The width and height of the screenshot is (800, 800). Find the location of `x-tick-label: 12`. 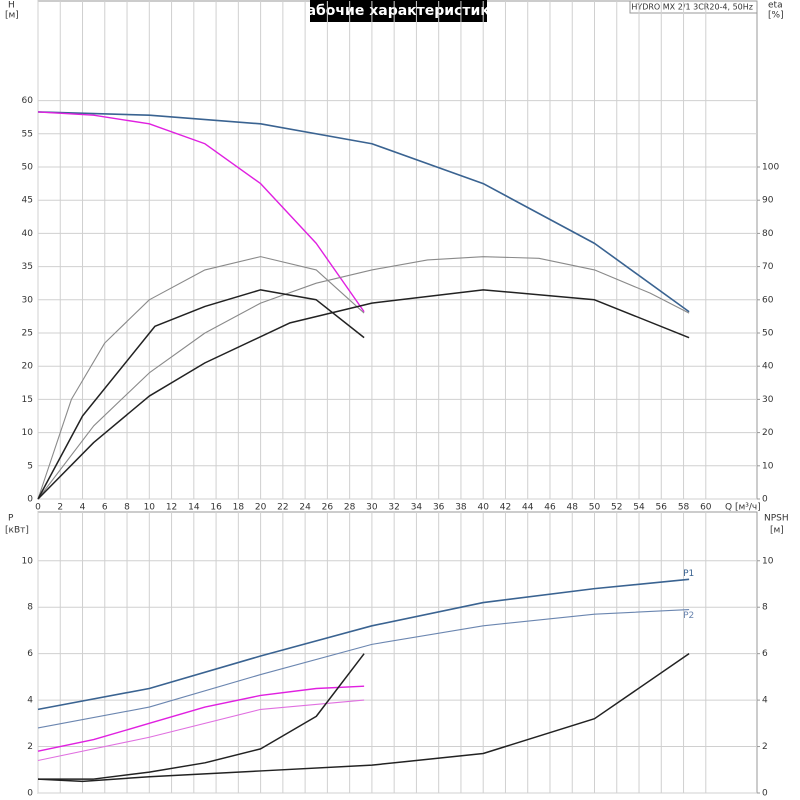

x-tick-label: 12 is located at coordinates (171, 508).